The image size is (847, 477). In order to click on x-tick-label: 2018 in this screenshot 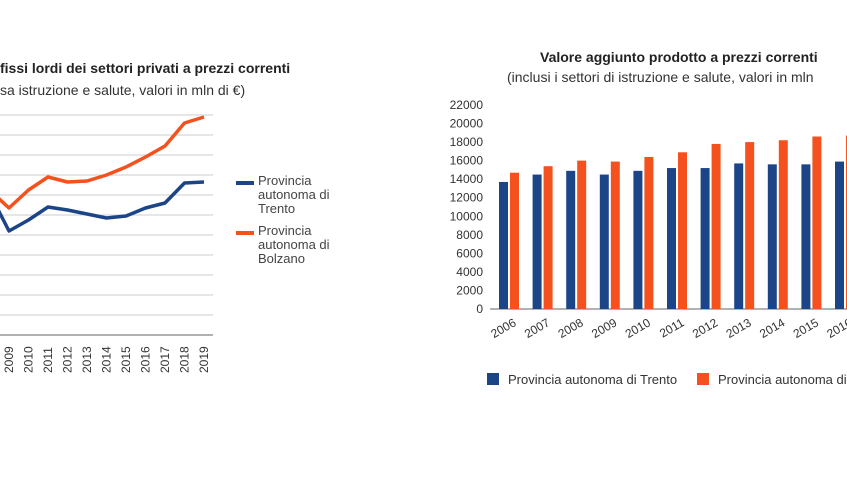, I will do `click(185, 359)`.